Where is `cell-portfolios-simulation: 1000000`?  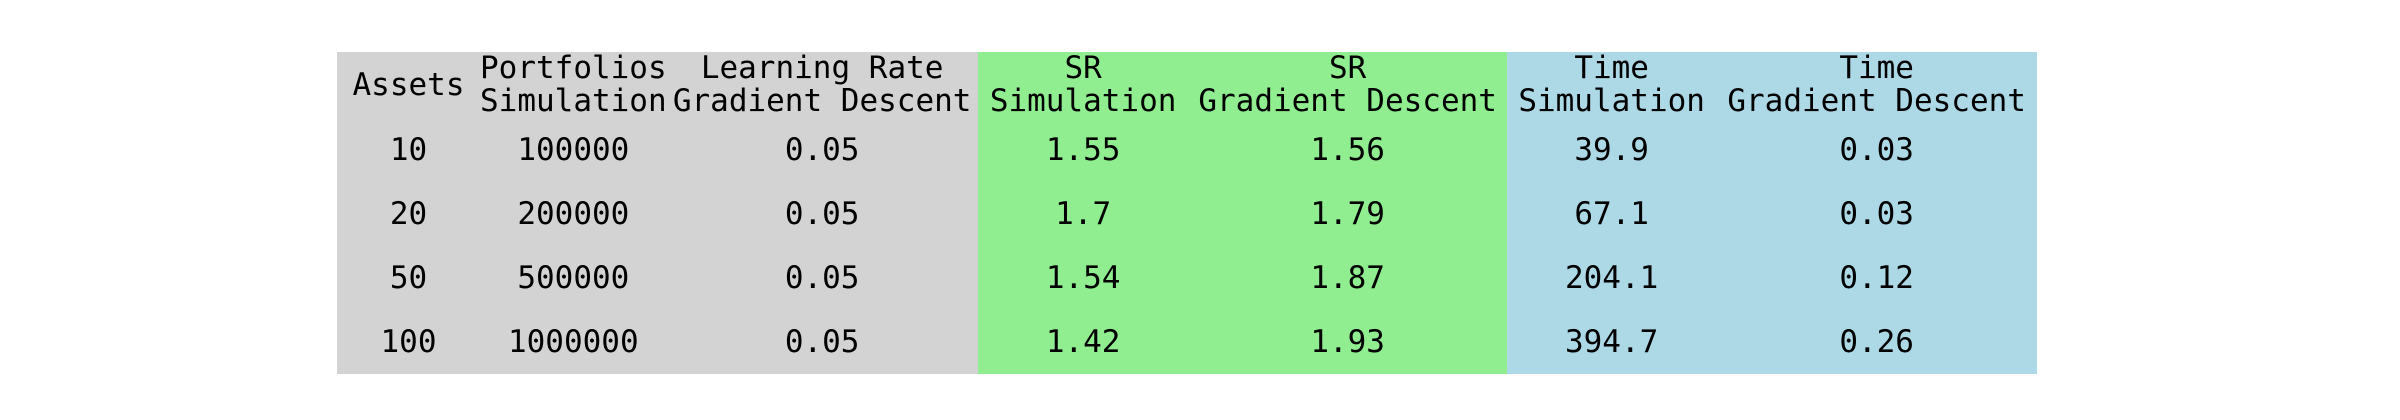
cell-portfolios-simulation: 1000000 is located at coordinates (573, 342).